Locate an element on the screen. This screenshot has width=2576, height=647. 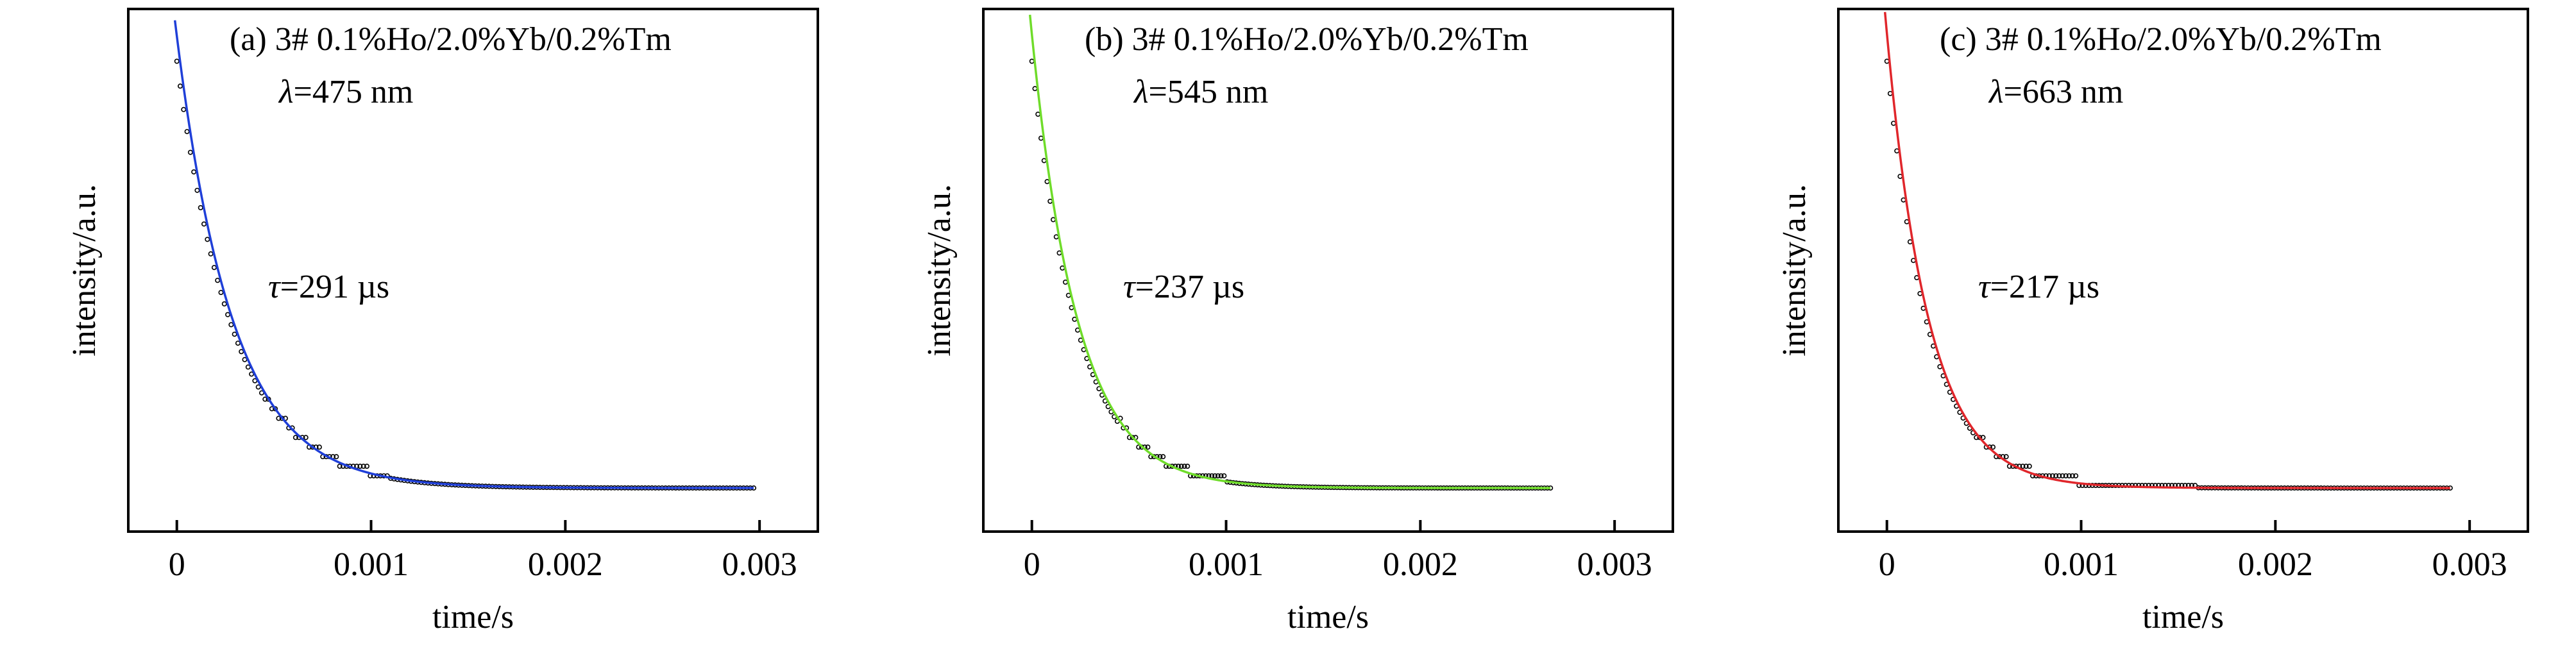
tau-value: =237 µs is located at coordinates (1190, 287).